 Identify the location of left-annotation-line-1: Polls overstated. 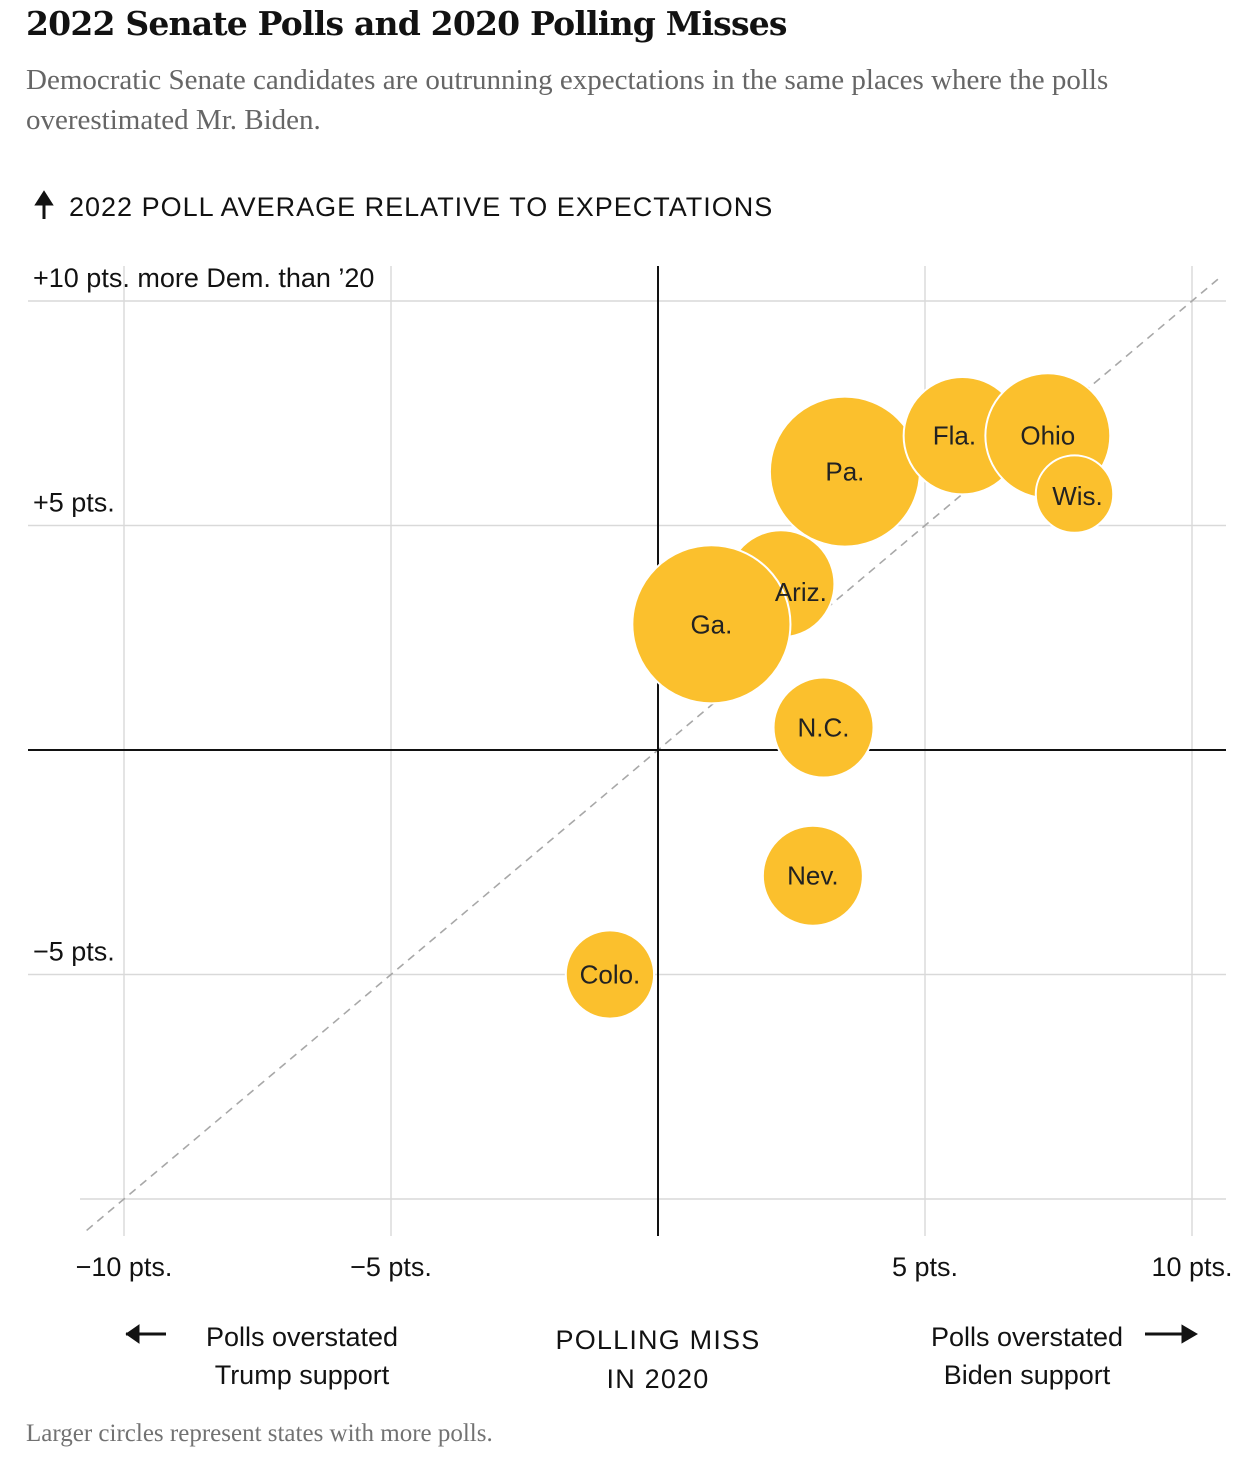
(302, 1337).